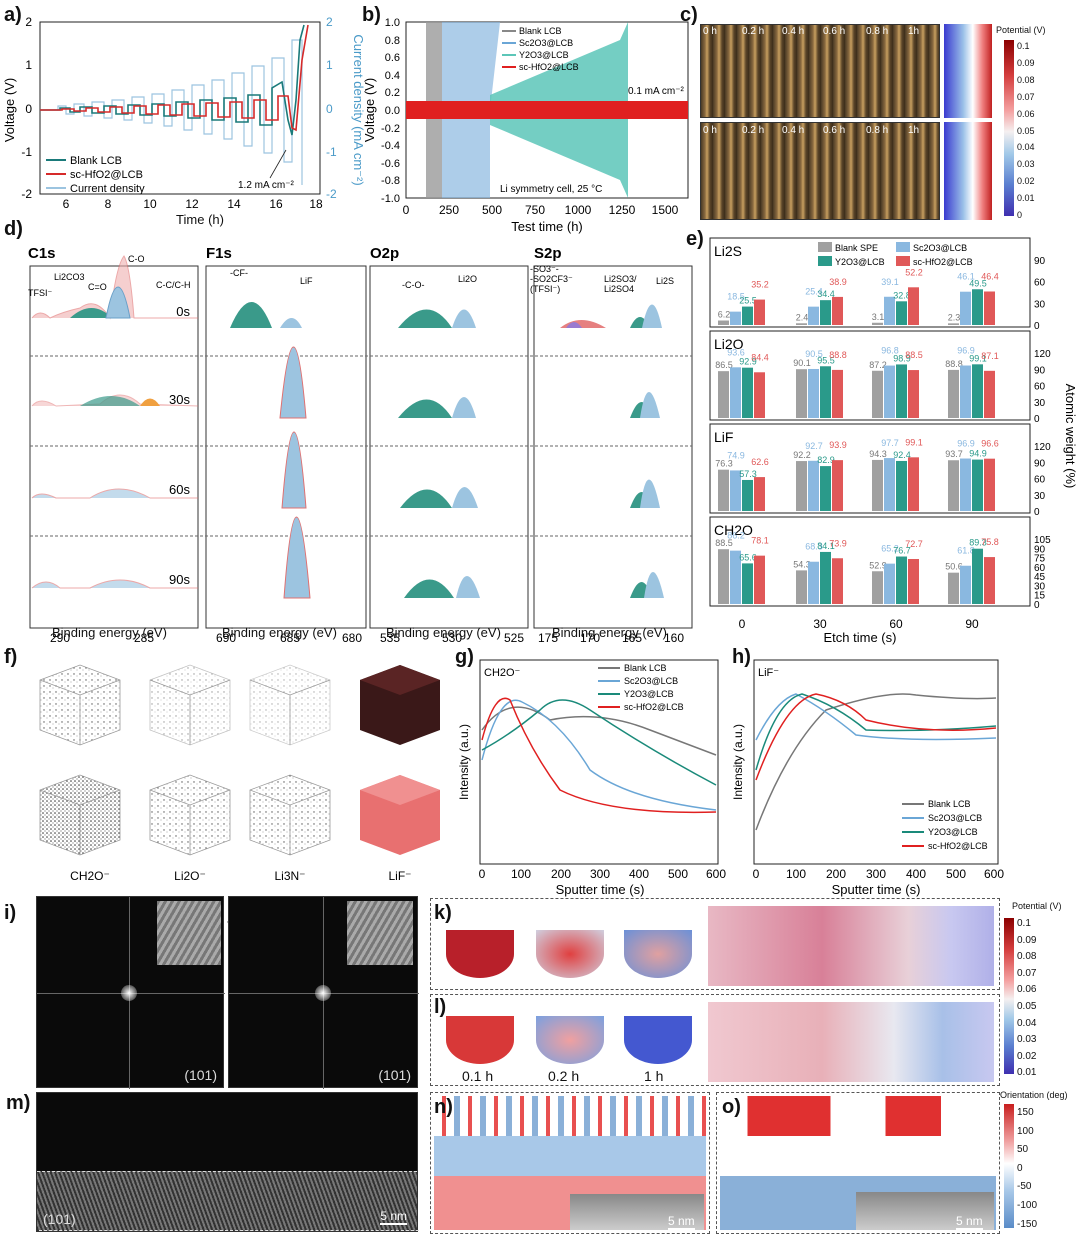 The width and height of the screenshot is (1080, 1237). I want to click on svg-text: 400, so click(916, 874).